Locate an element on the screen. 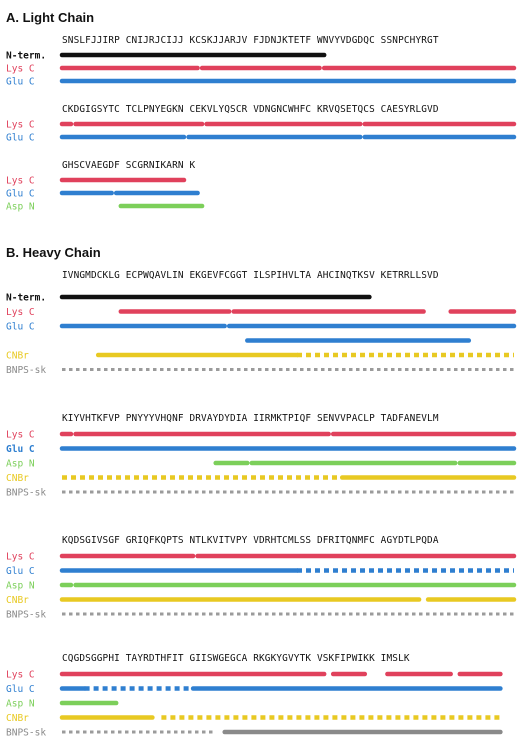 This screenshot has height=740, width=520. light-chain-title: A. Light Chain is located at coordinates (50, 17).